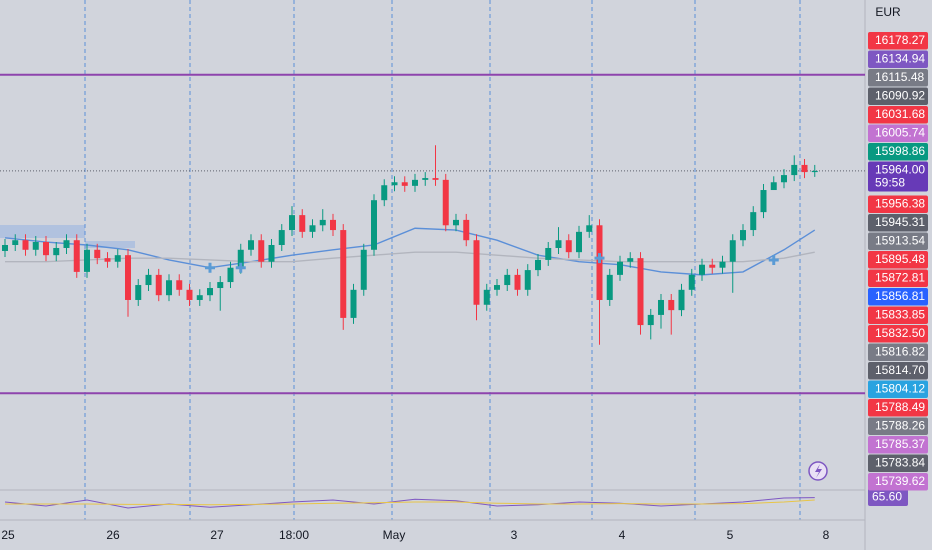 The image size is (932, 550). I want to click on price-label: 15956.38, so click(900, 204).